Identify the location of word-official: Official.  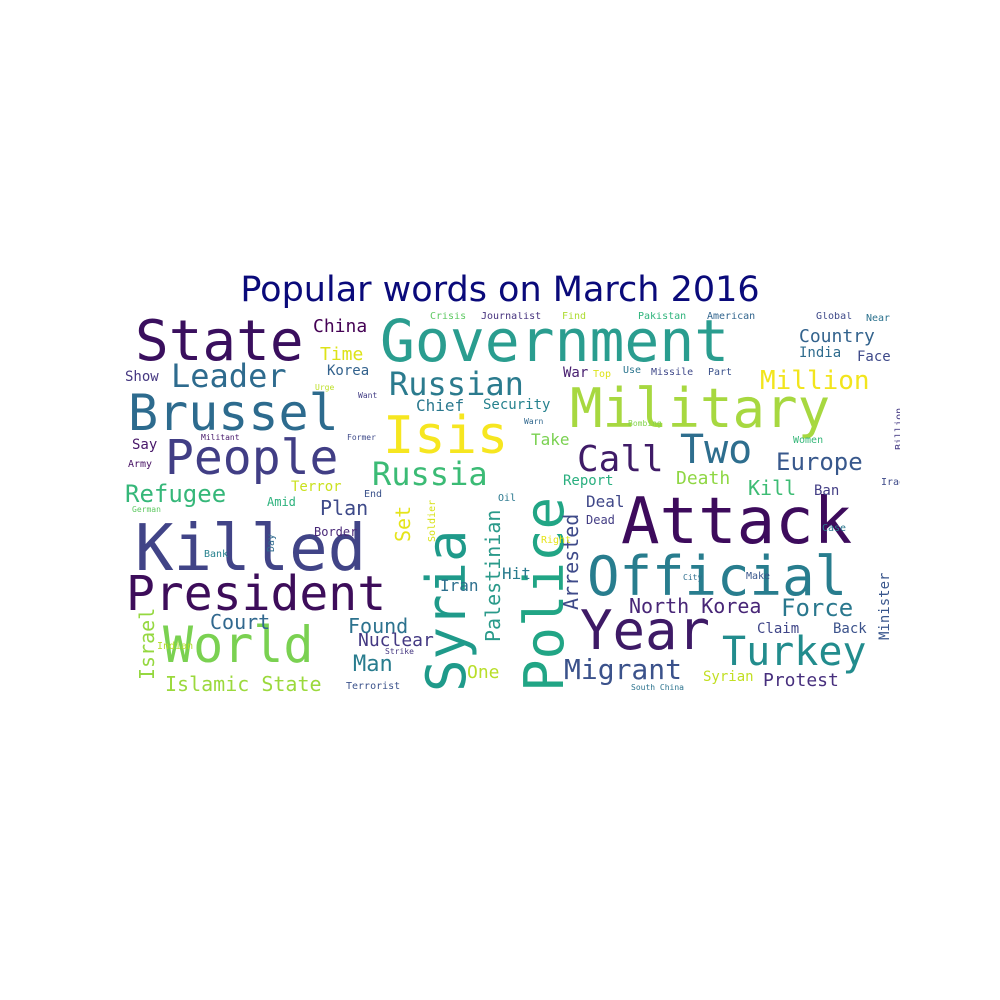
(717, 576).